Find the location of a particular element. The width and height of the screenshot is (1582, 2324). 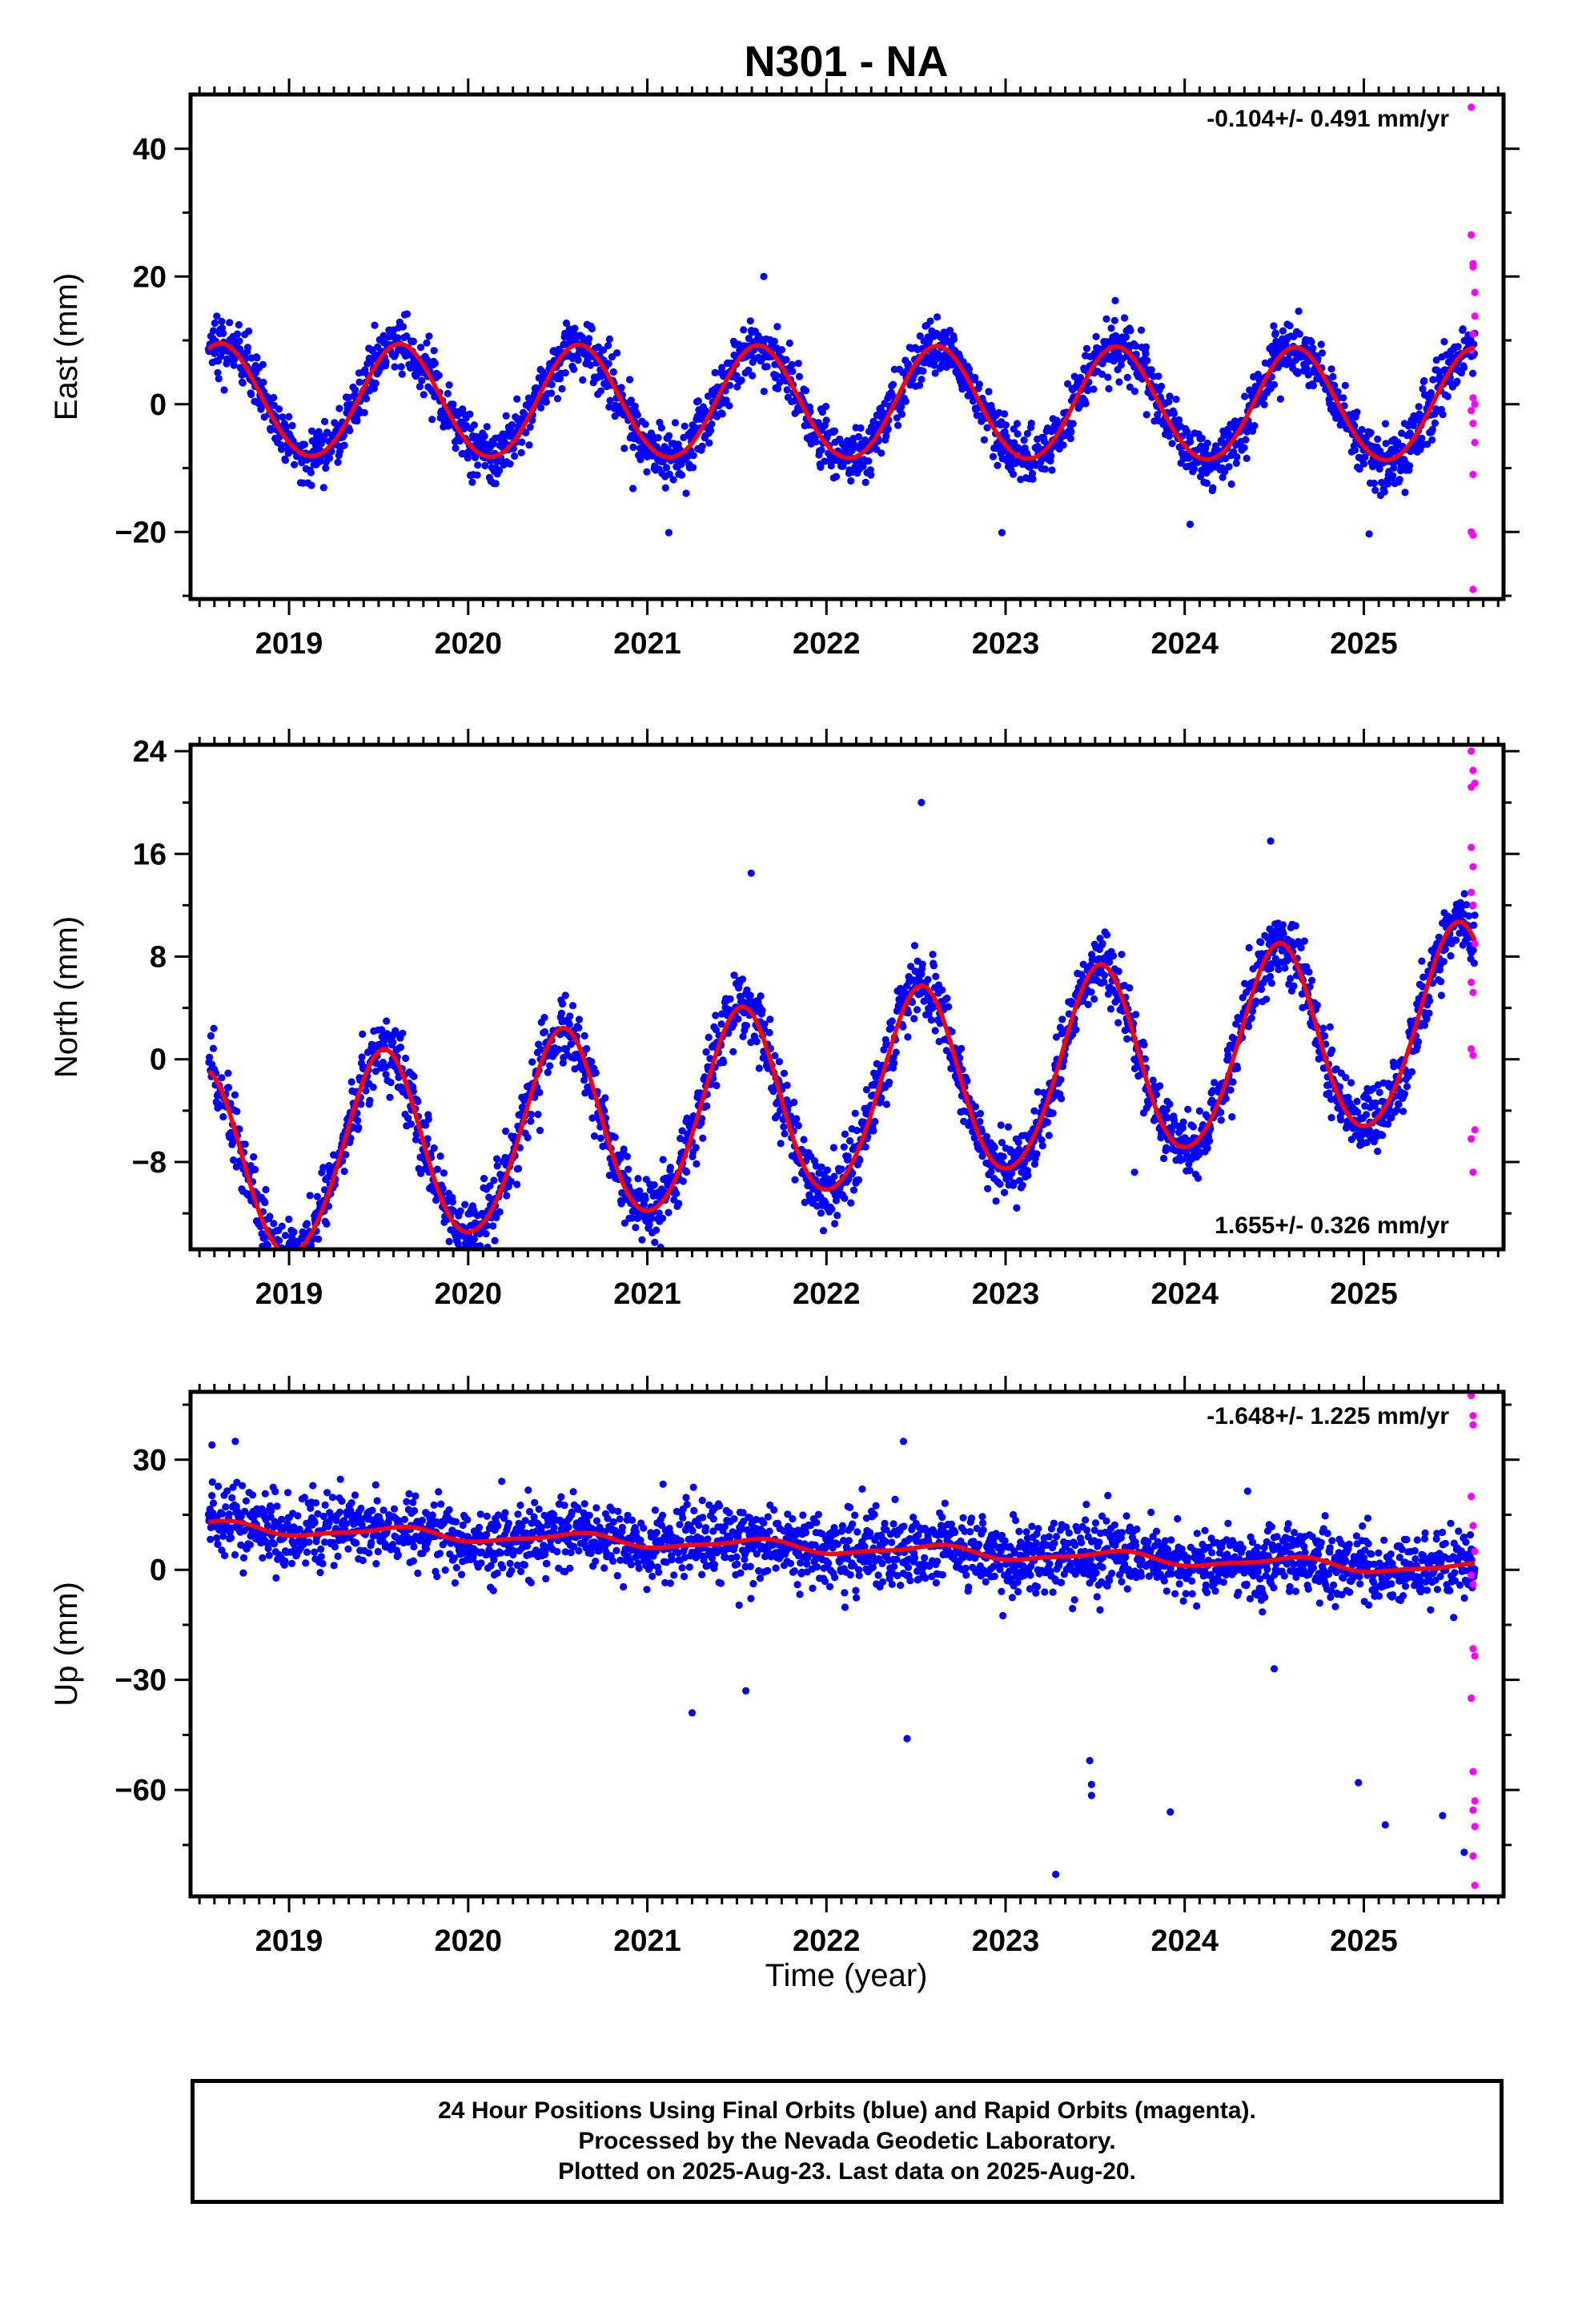

chart-title: N301 - NA is located at coordinates (846, 62).